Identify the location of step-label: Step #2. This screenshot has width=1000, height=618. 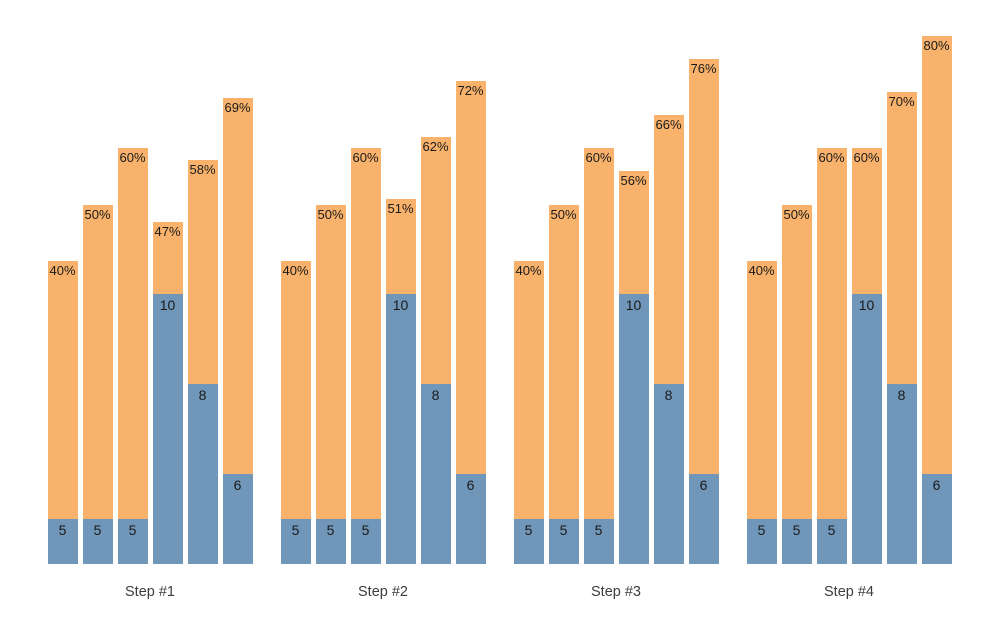
(383, 592).